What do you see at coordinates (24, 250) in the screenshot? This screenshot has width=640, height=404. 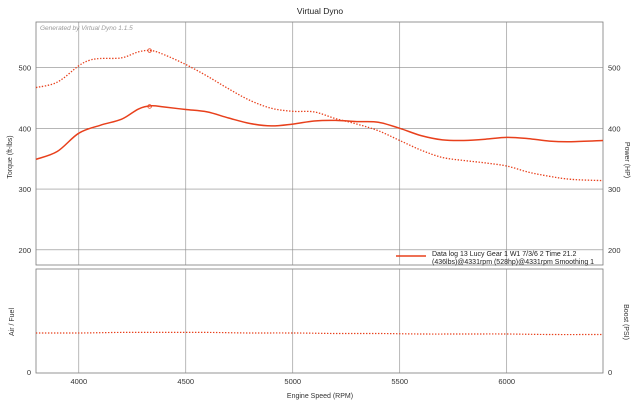 I see `torque-tick-label: 200` at bounding box center [24, 250].